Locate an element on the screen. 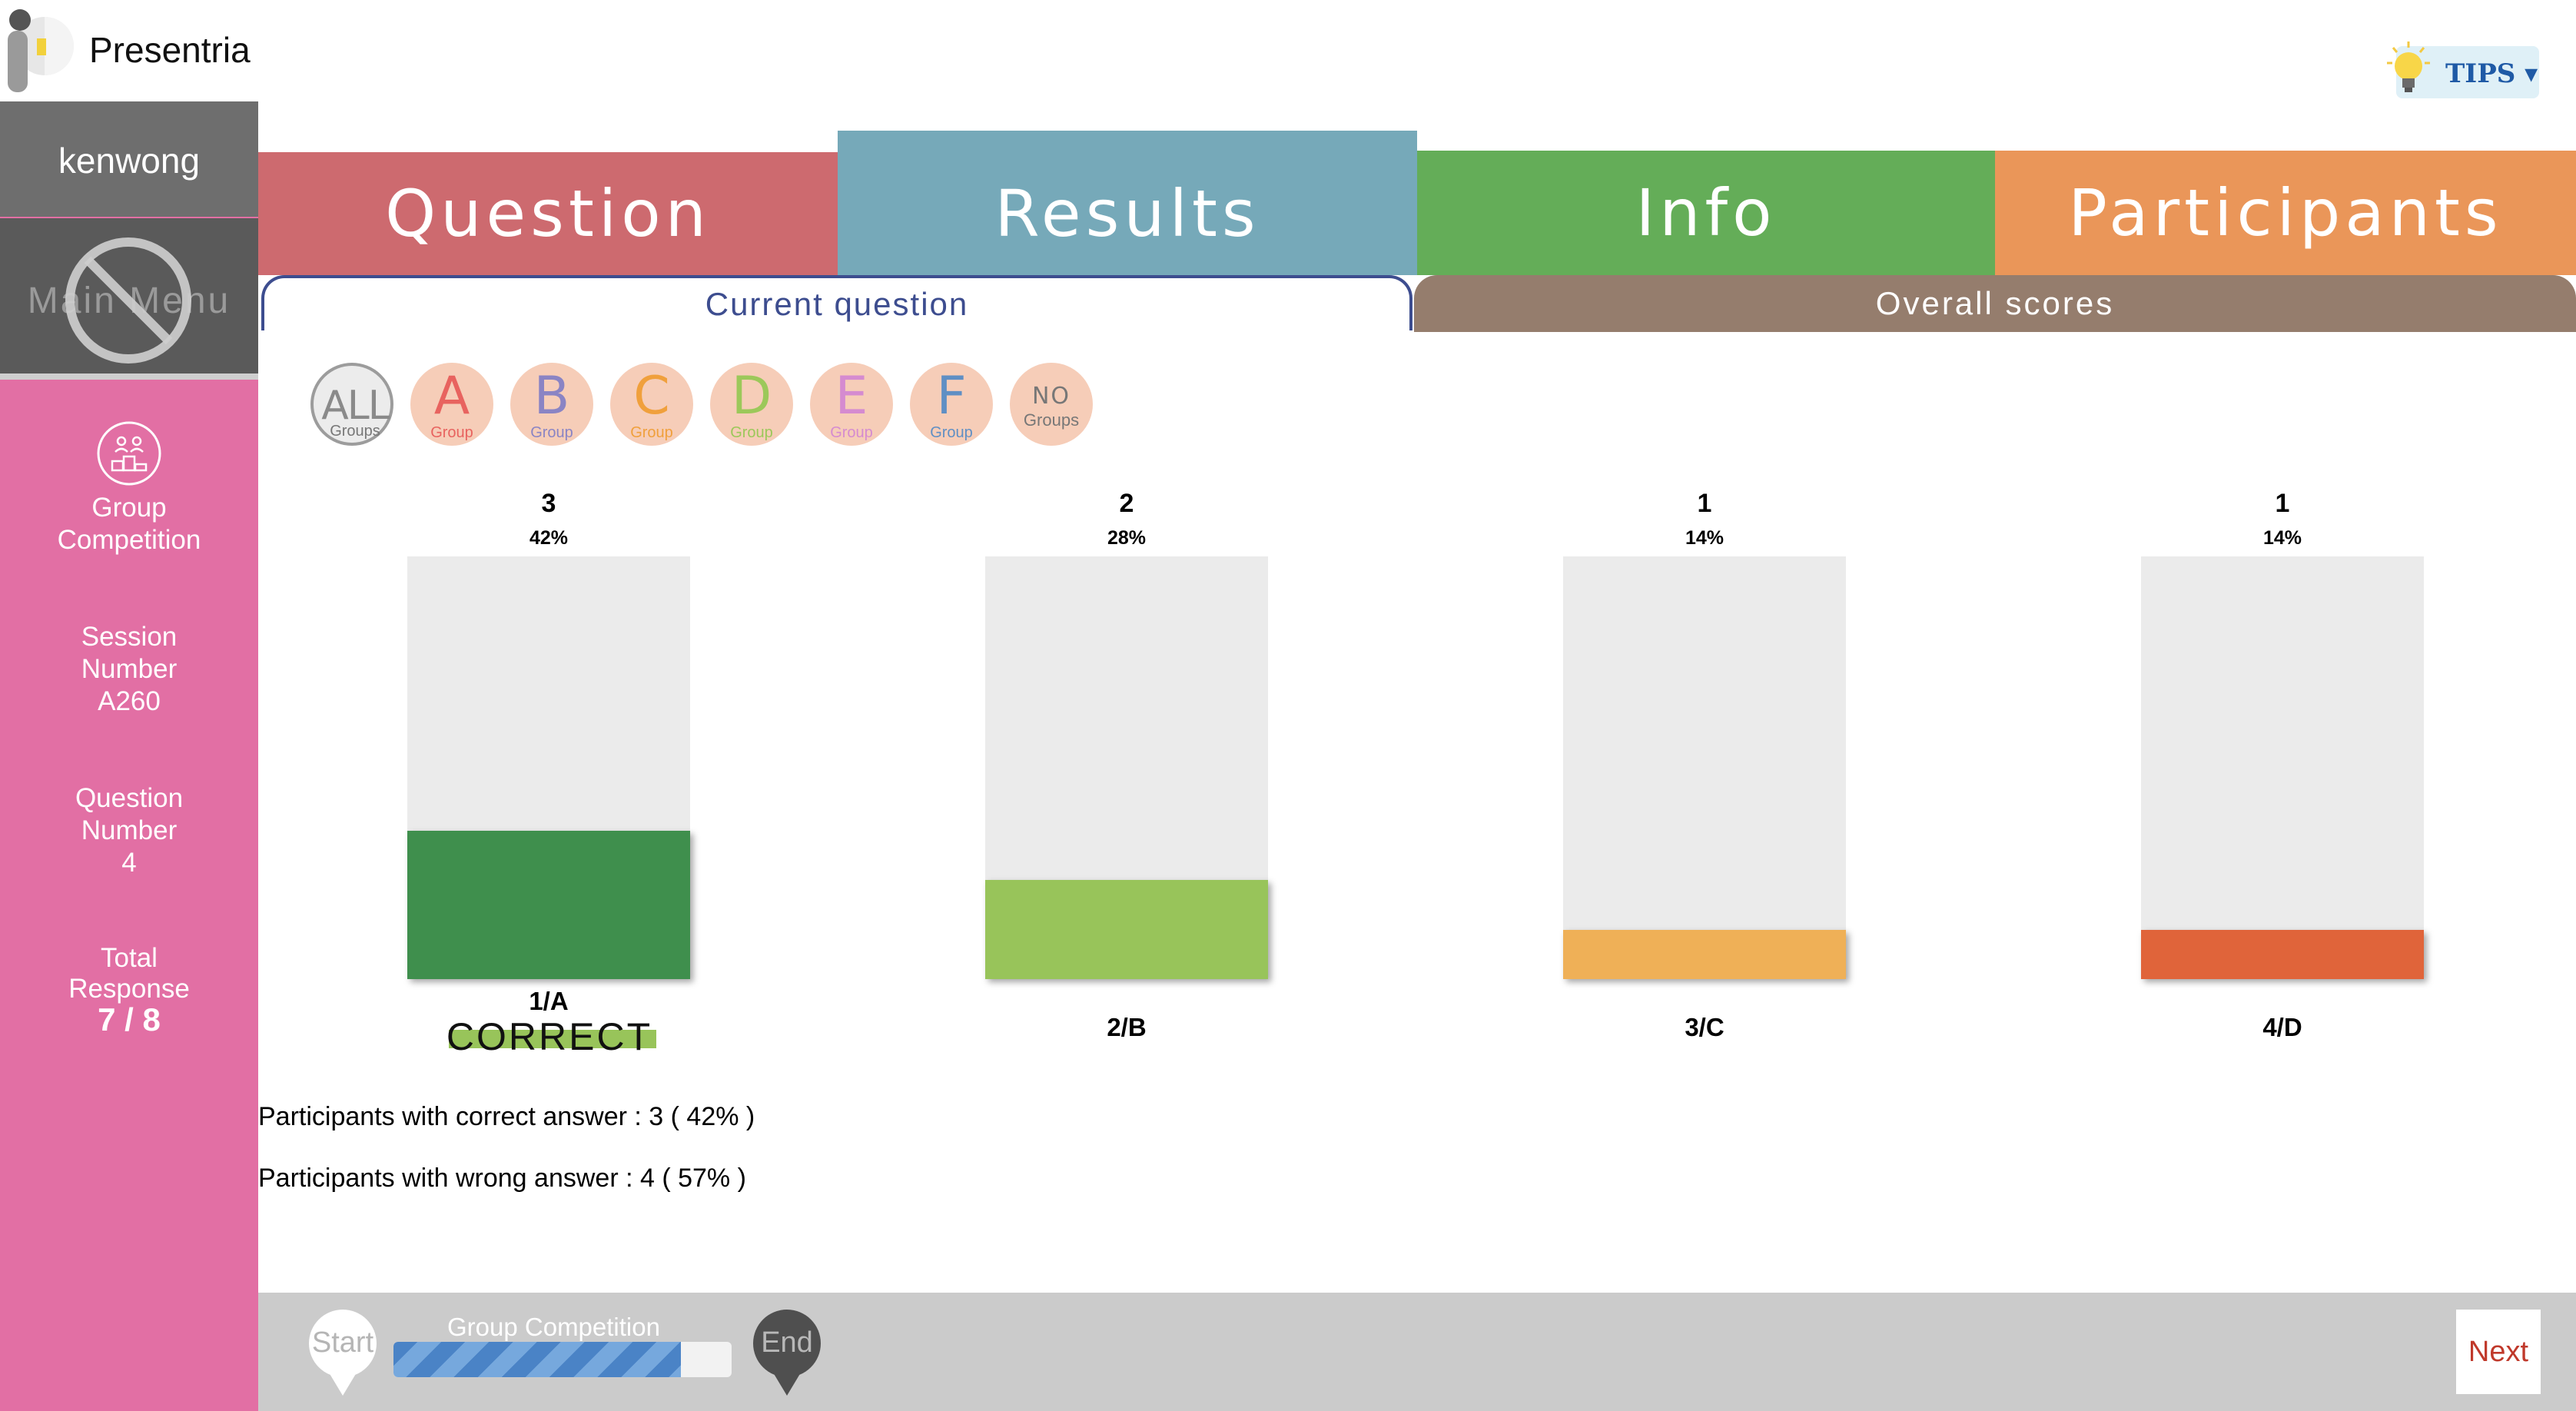 The width and height of the screenshot is (2576, 1411). mode-label-line2: Competition is located at coordinates (129, 540).